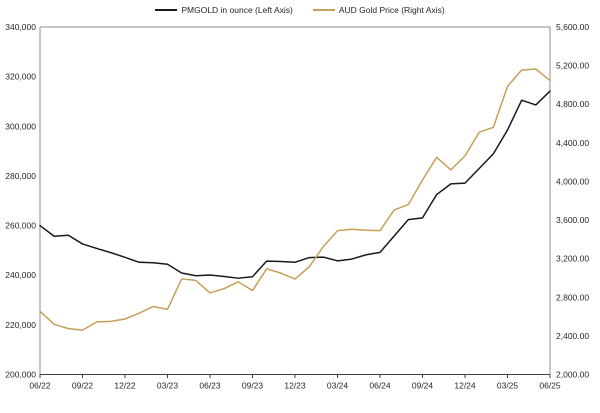 This screenshot has width=600, height=413. I want to click on x-axis-tick-label: 12/23, so click(295, 386).